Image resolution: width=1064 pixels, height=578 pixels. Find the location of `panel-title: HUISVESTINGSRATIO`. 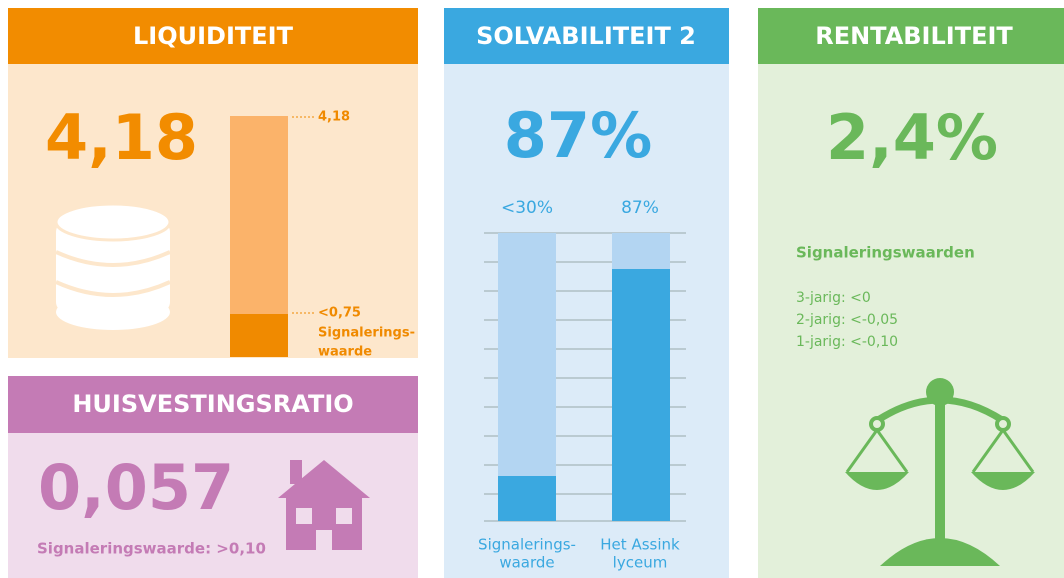

panel-title: HUISVESTINGSRATIO is located at coordinates (212, 404).